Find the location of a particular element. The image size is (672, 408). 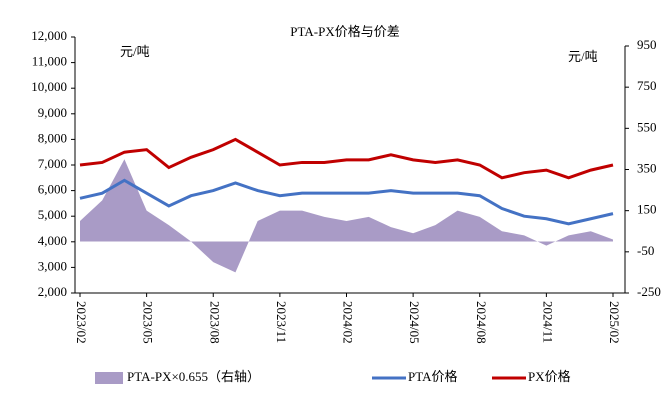

y2-unit: 元/吨 is located at coordinates (583, 56).